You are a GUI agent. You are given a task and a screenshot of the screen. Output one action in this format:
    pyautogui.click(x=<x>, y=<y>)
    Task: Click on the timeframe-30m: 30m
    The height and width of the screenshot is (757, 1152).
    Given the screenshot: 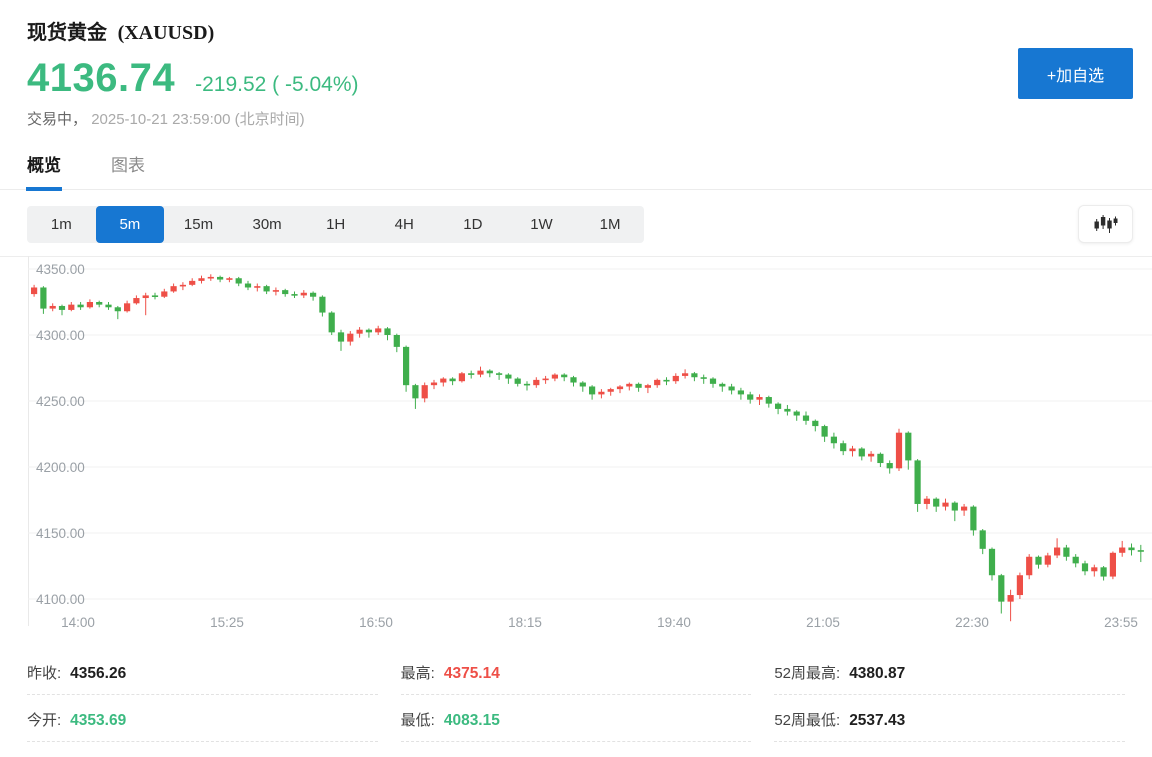 What is the action you would take?
    pyautogui.click(x=267, y=224)
    